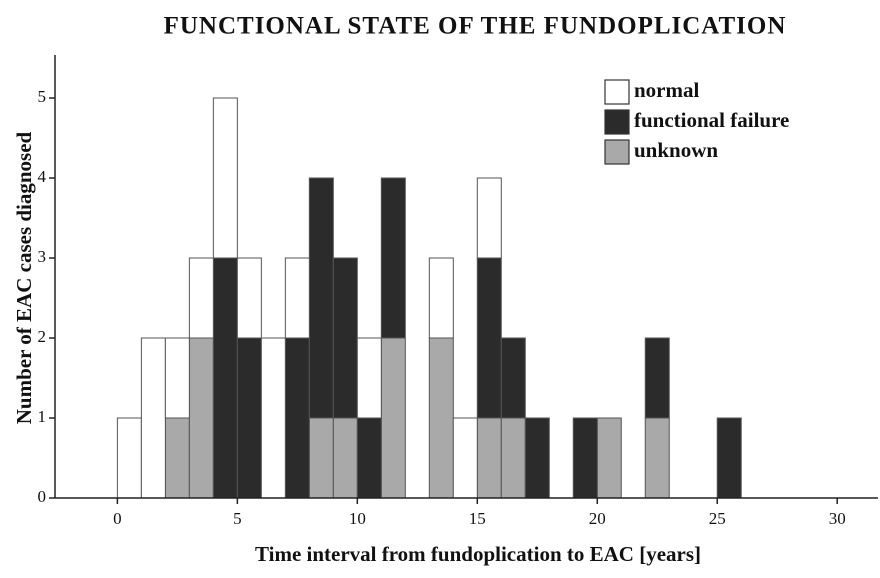  What do you see at coordinates (837, 518) in the screenshot?
I see `x-tick-label: 30` at bounding box center [837, 518].